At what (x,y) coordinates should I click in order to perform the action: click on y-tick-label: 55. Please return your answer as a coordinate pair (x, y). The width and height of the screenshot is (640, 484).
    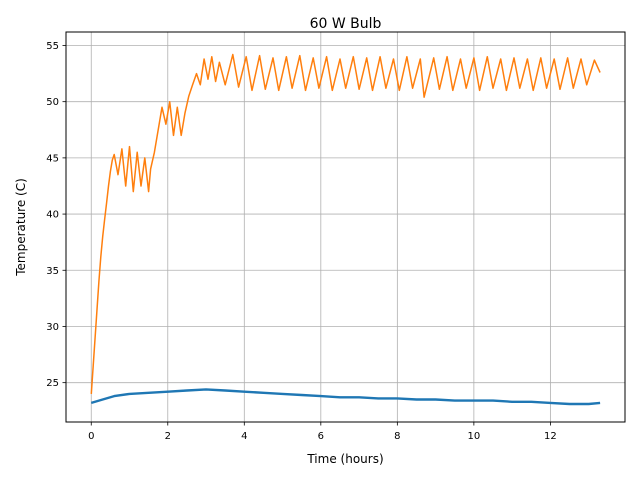
    Looking at the image, I should click on (52, 46).